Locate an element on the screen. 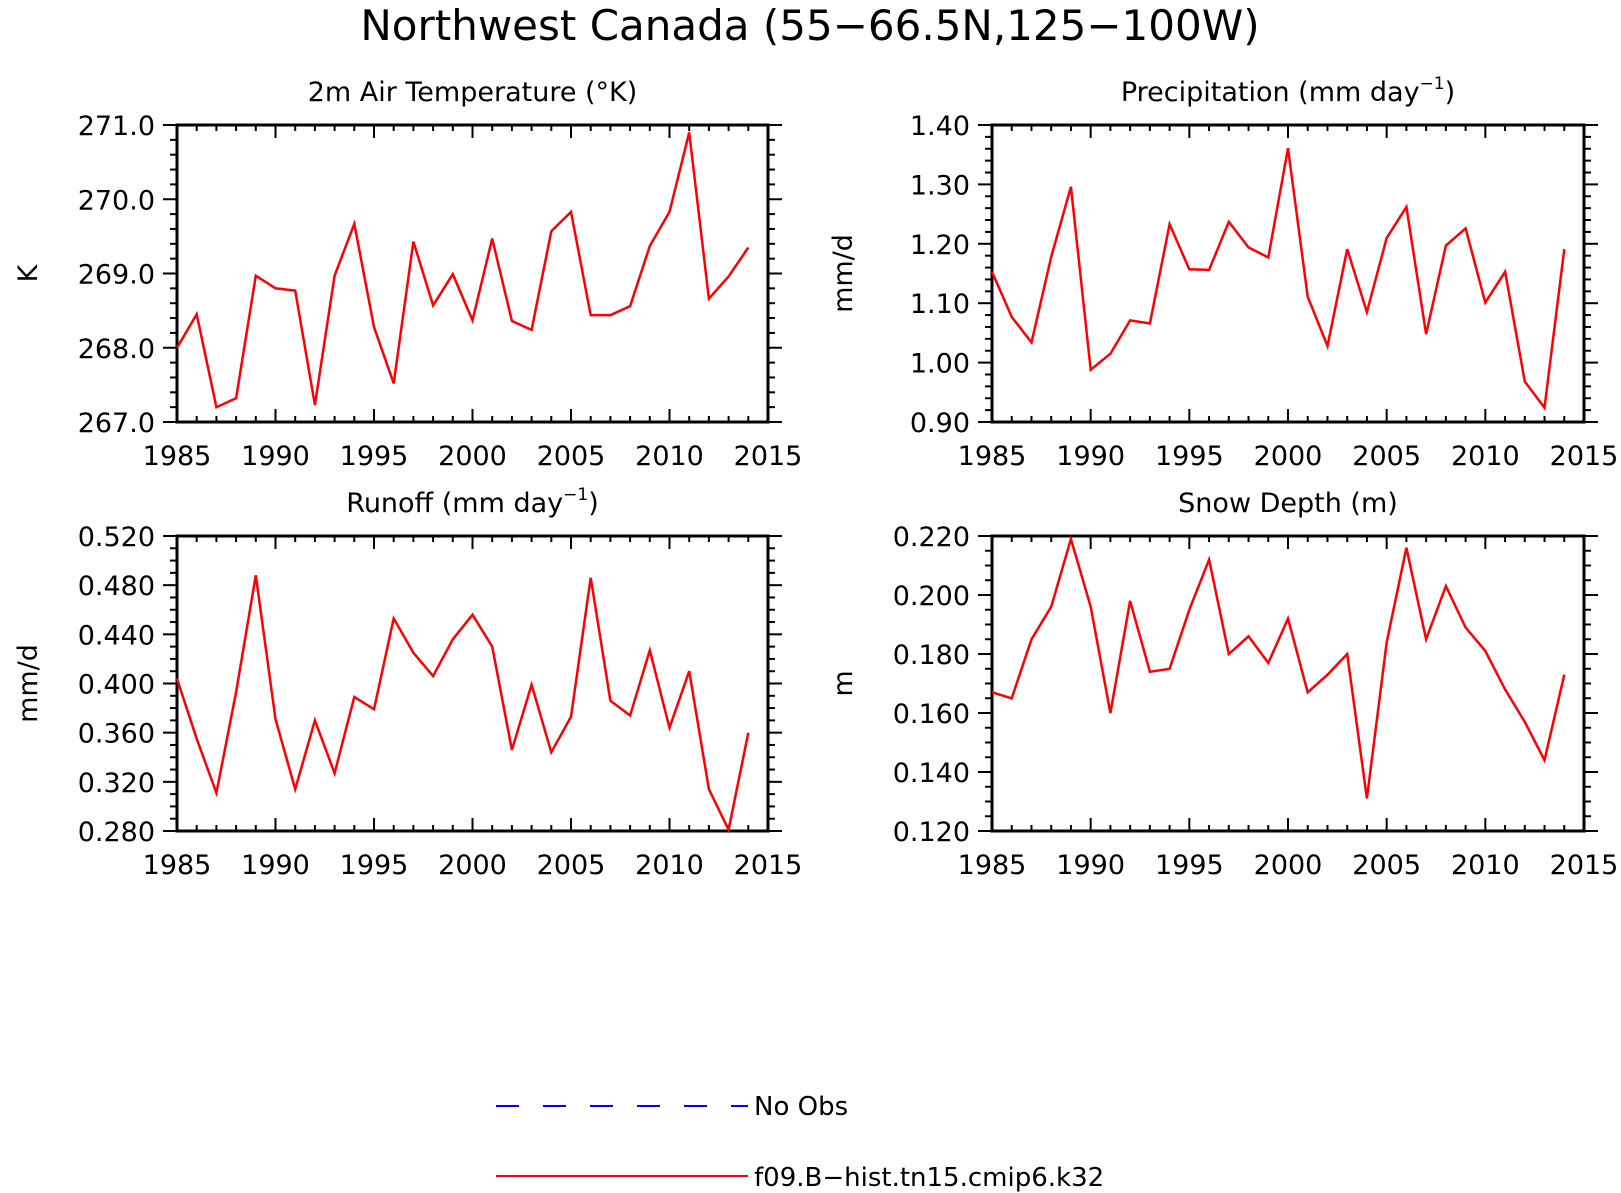 This screenshot has width=1621, height=1193. y-tick-label: 1.30 is located at coordinates (940, 185).